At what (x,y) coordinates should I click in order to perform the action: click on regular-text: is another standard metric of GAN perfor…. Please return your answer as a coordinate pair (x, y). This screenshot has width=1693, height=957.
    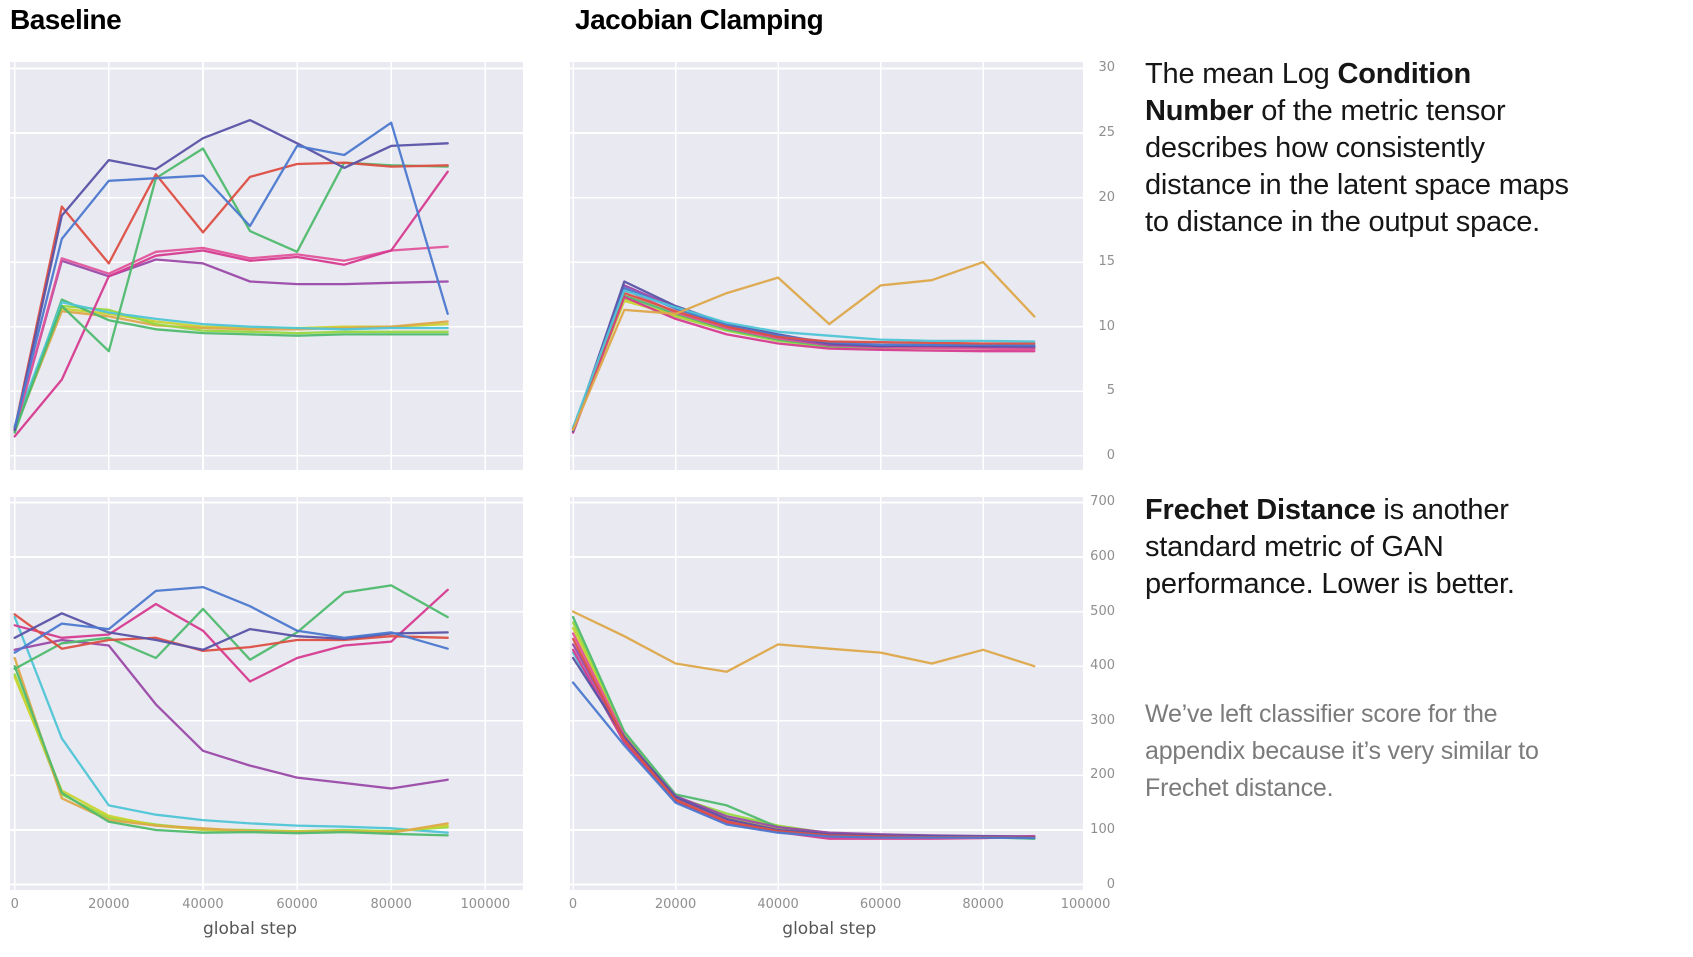
    Looking at the image, I should click on (1330, 547).